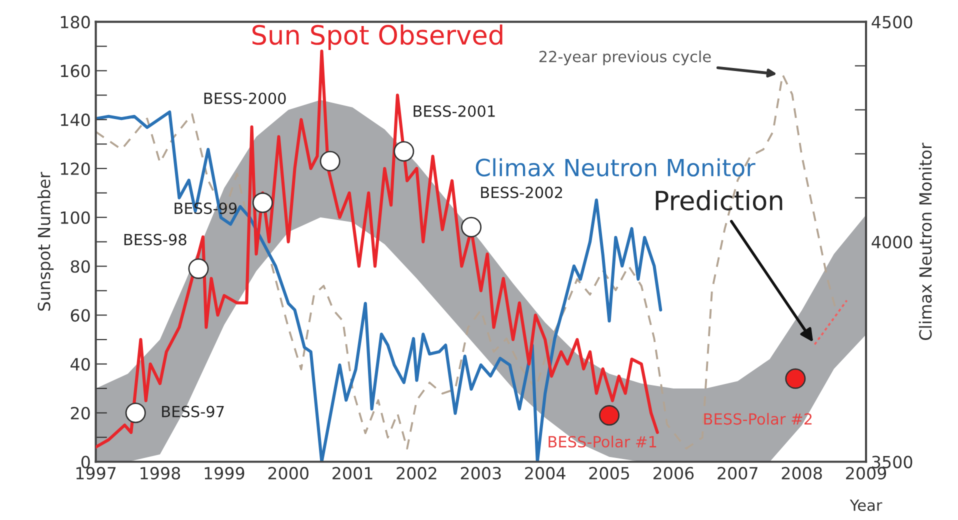 This screenshot has width=958, height=520. What do you see at coordinates (673, 473) in the screenshot?
I see `x-tick-label: 2006` at bounding box center [673, 473].